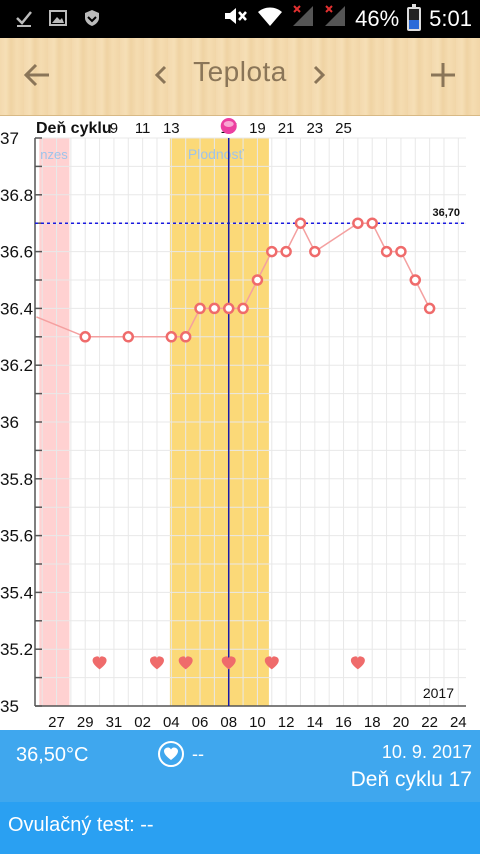 This screenshot has height=854, width=480. What do you see at coordinates (52, 755) in the screenshot?
I see `temperature-value: 36,50°C` at bounding box center [52, 755].